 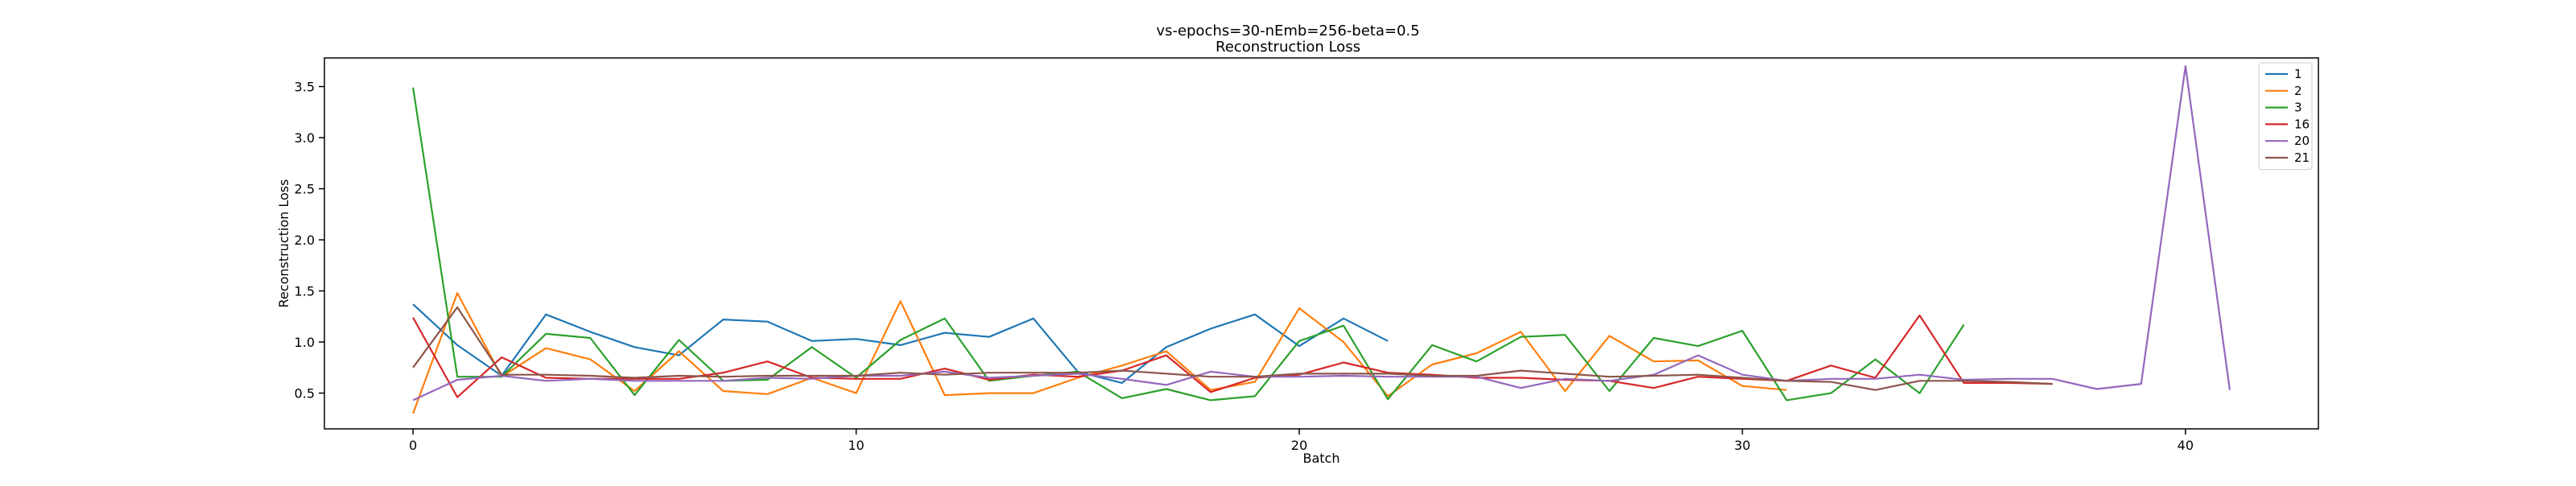 What do you see at coordinates (2186, 445) in the screenshot?
I see `x-tick-label: 40` at bounding box center [2186, 445].